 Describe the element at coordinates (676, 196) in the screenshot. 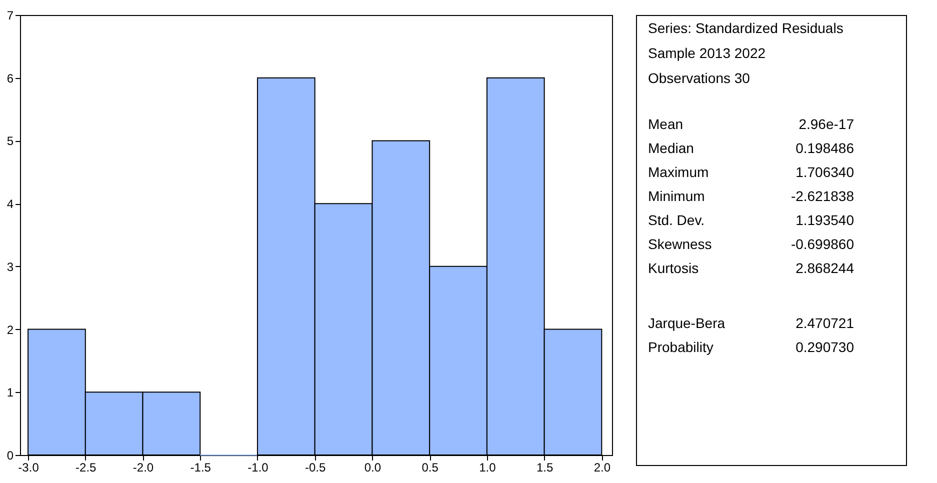

I see `text: Minimum` at that location.